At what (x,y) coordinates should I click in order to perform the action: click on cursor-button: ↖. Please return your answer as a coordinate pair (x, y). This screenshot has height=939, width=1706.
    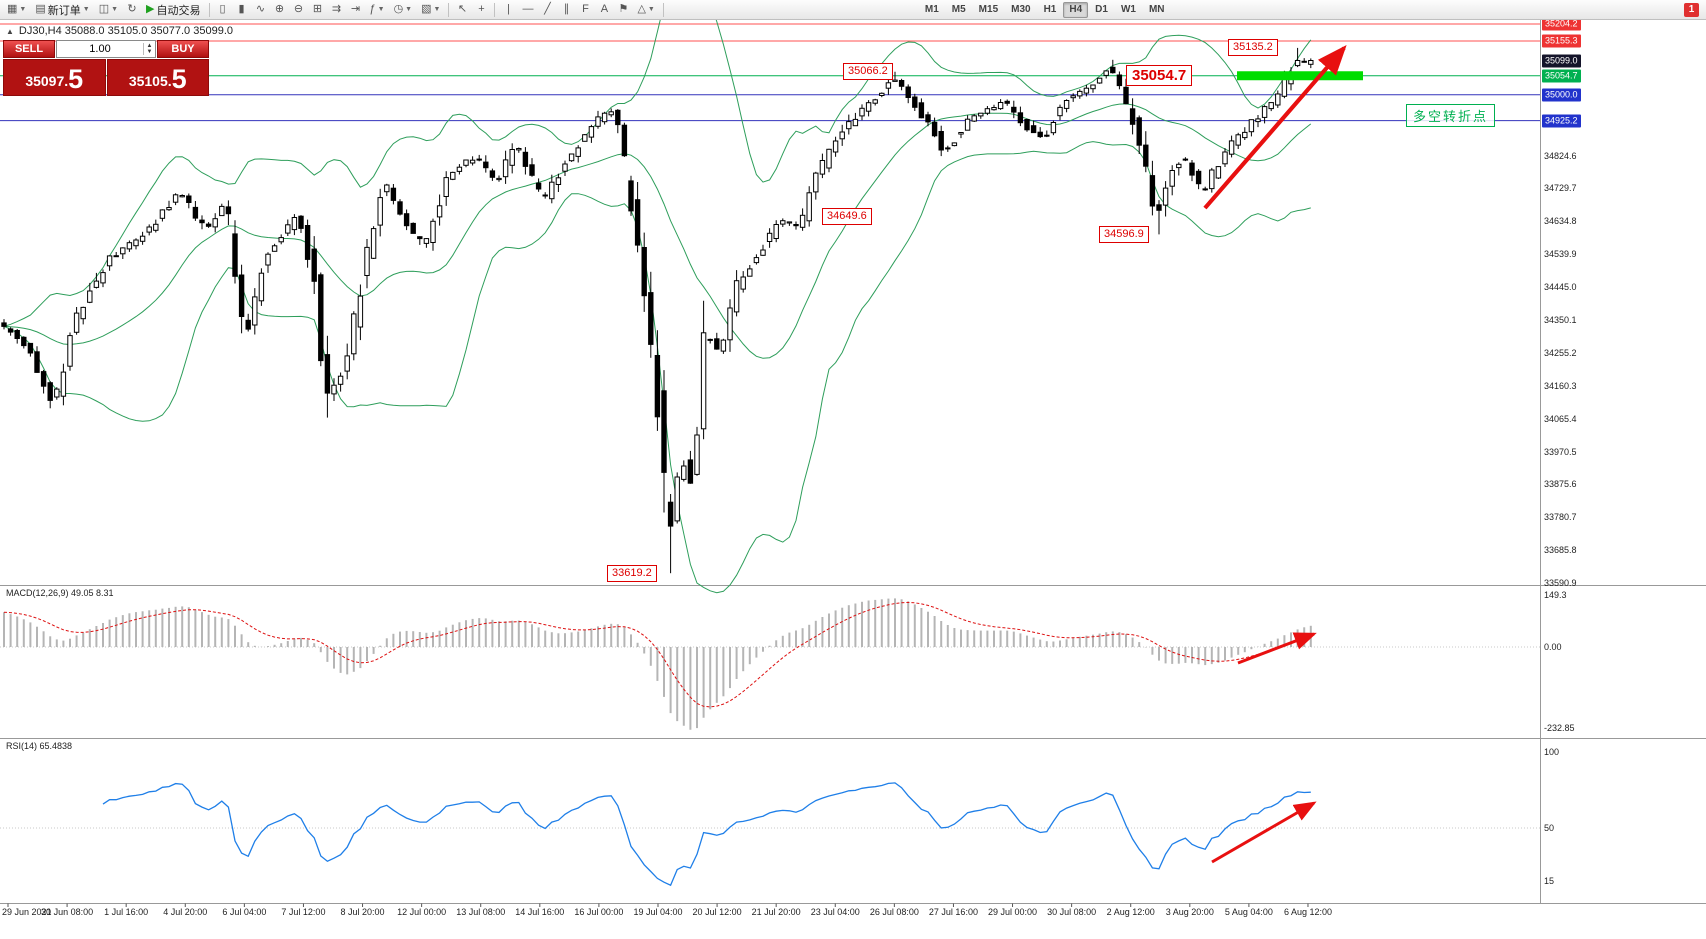
    Looking at the image, I should click on (462, 9).